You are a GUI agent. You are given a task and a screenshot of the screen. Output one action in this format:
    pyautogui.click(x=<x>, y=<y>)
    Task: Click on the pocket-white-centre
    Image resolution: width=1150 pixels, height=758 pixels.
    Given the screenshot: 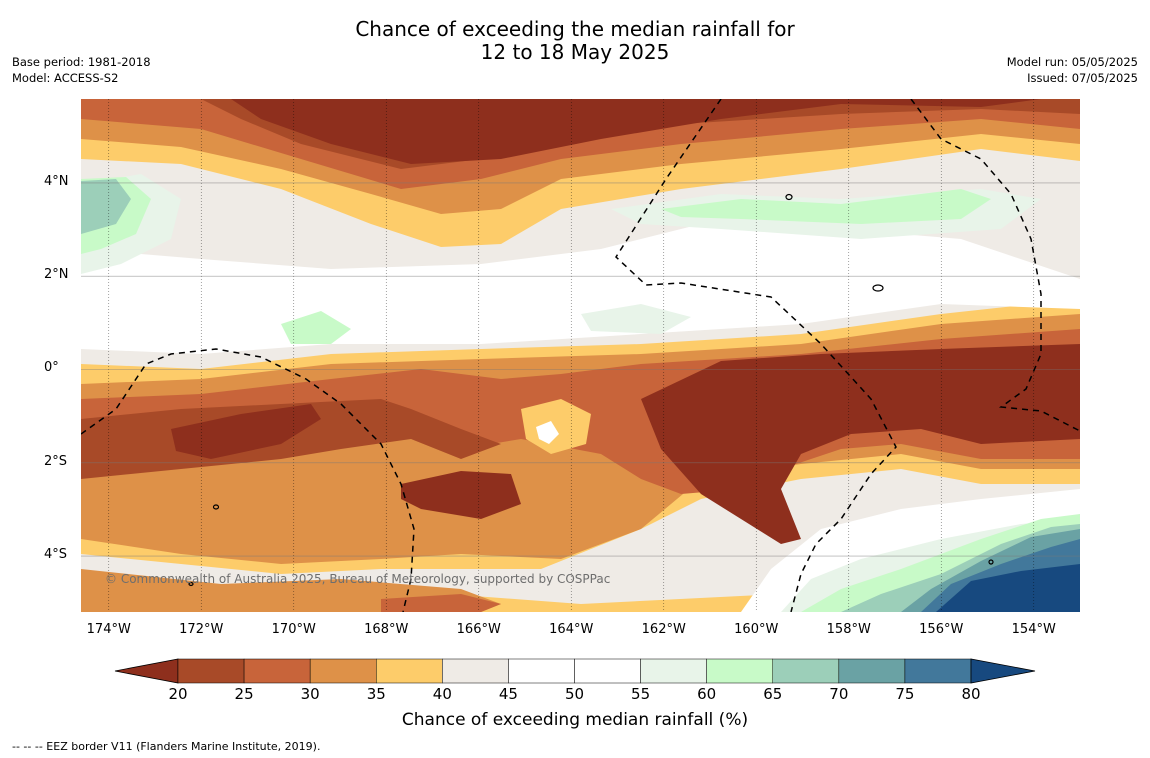 What is the action you would take?
    pyautogui.click(x=547, y=432)
    